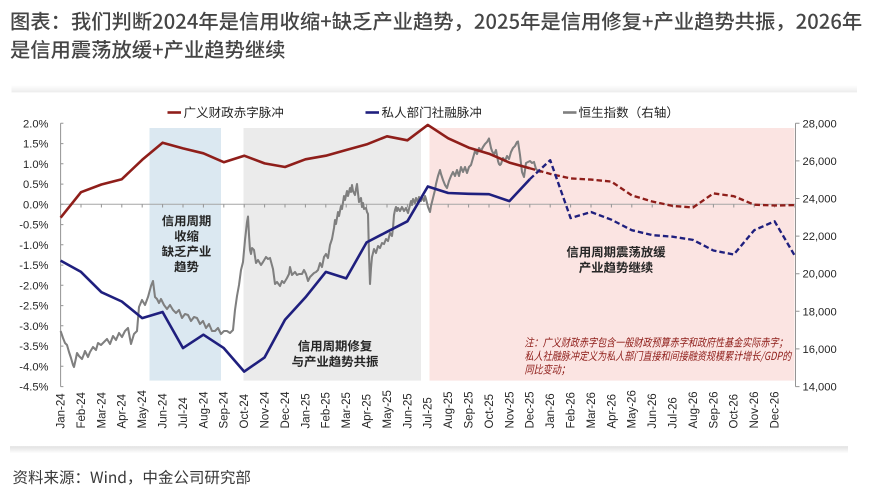  I want to click on svg-text: 28,000, so click(820, 124).